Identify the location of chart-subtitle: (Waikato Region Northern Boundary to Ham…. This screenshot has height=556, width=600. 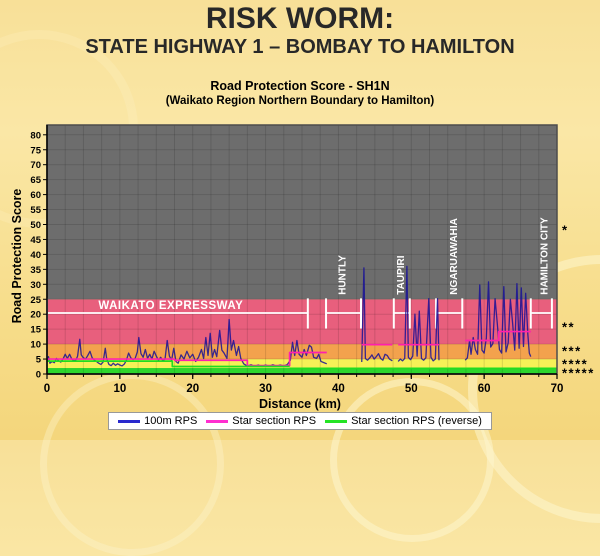
(300, 101).